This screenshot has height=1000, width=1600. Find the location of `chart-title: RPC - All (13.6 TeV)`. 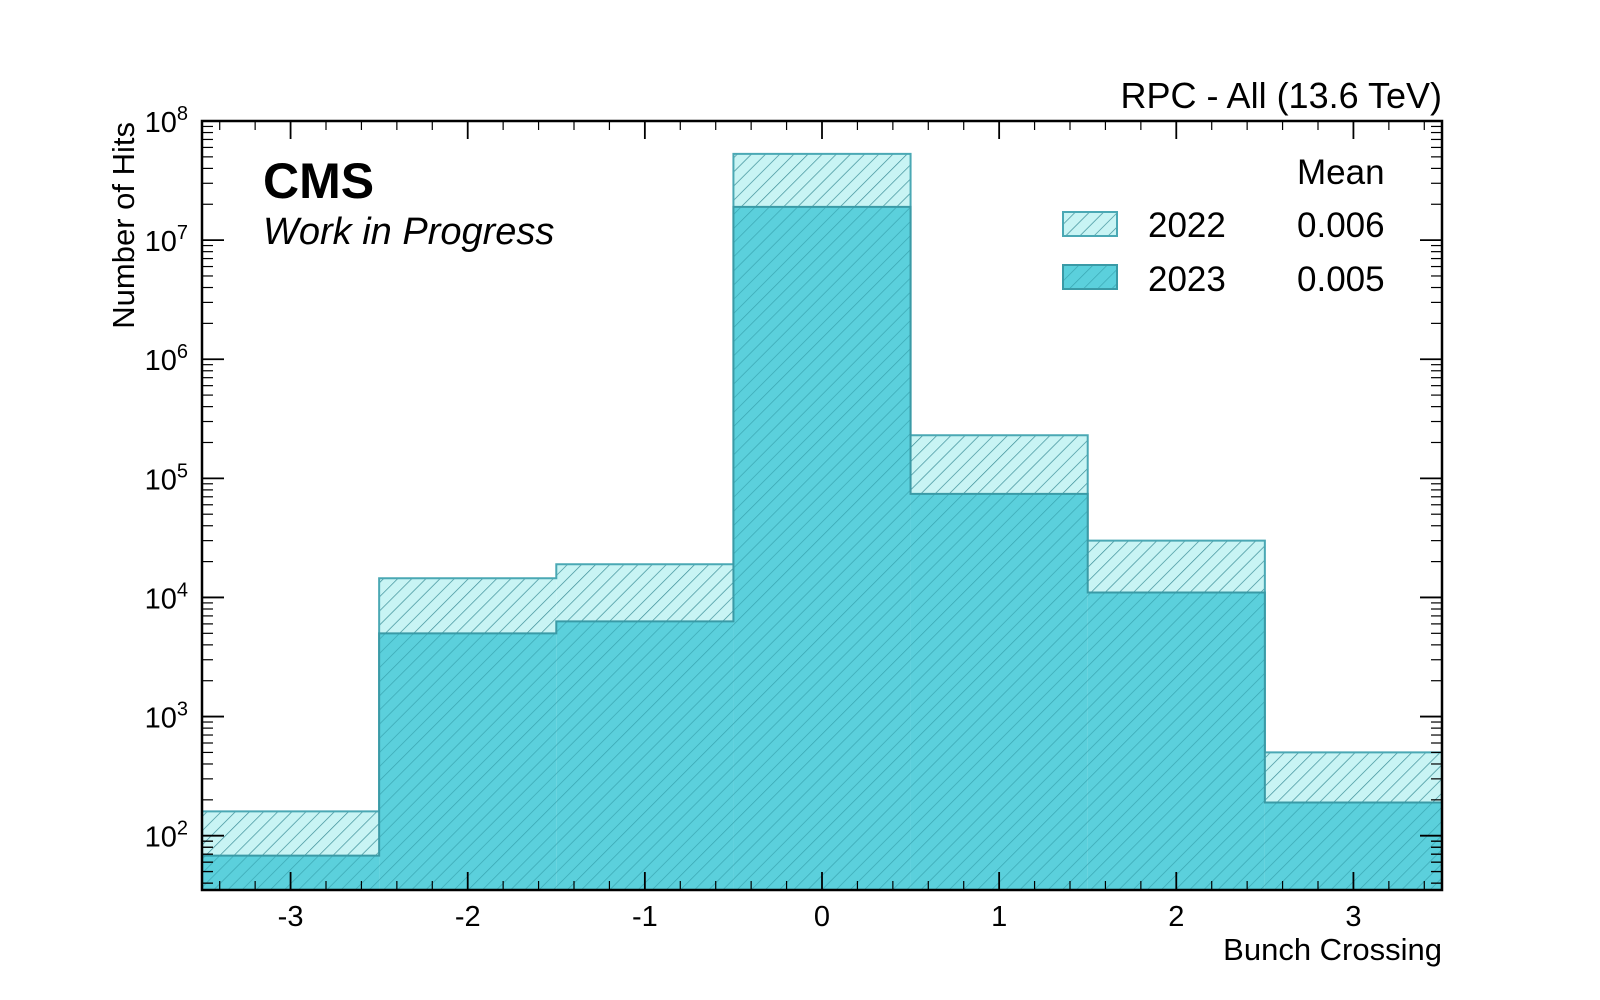

chart-title: RPC - All (13.6 TeV) is located at coordinates (1281, 95).